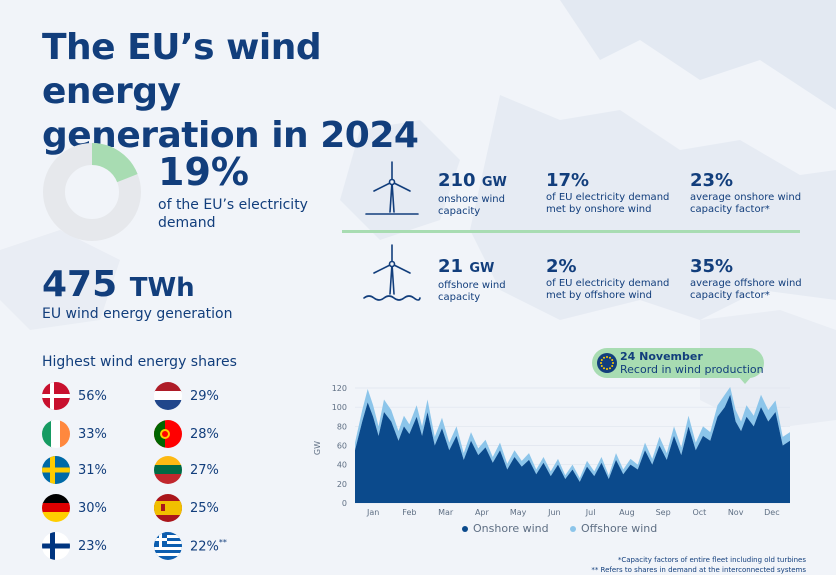 This screenshot has height=575, width=836. I want to click on onshore-capacity-unit: GW, so click(494, 182).